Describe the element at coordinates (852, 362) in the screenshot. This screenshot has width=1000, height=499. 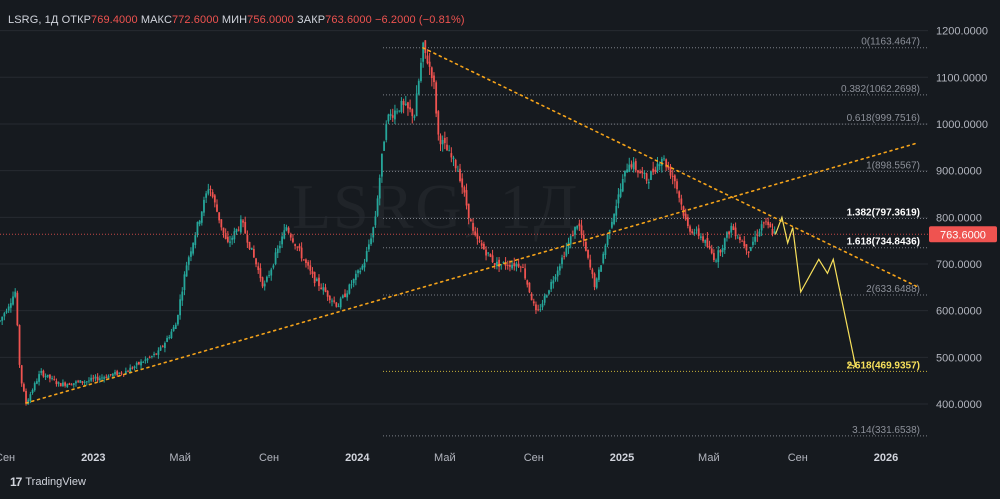
I see `projection-arrowhead` at that location.